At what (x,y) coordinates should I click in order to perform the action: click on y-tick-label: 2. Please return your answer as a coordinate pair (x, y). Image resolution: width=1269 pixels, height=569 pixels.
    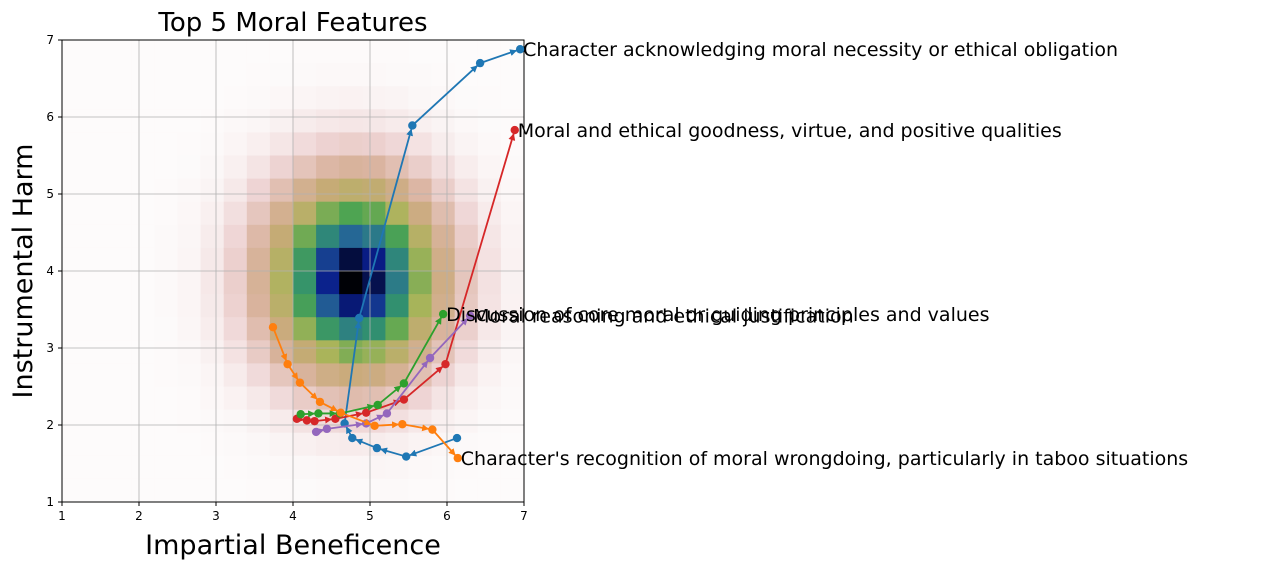
    Looking at the image, I should click on (50, 425).